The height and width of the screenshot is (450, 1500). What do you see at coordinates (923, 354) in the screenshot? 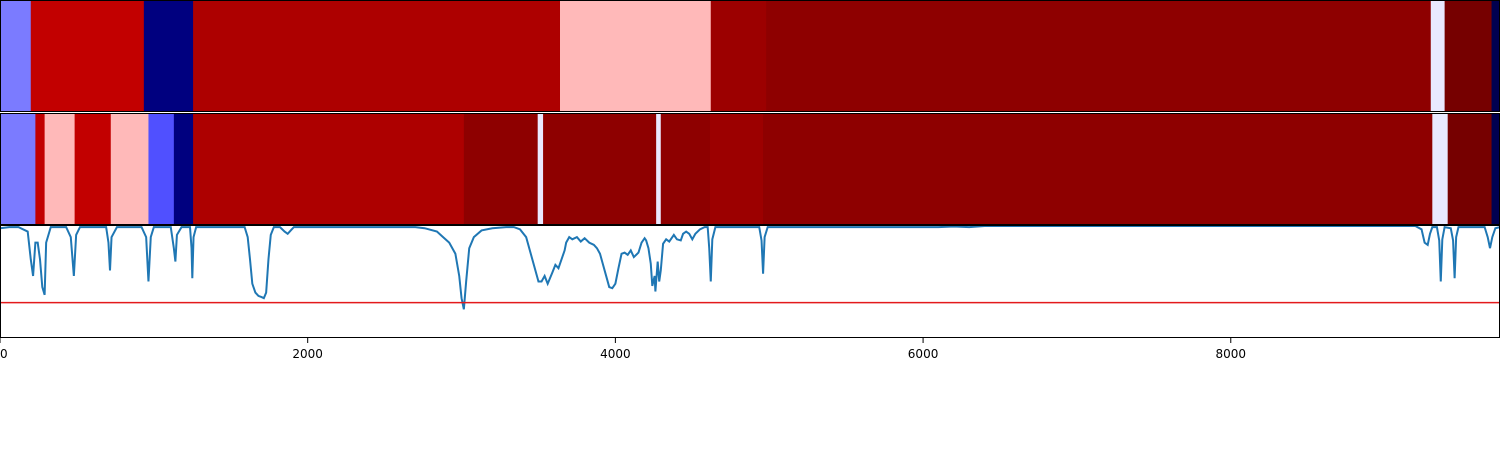
I see `x-tick-label-4: 6000` at bounding box center [923, 354].